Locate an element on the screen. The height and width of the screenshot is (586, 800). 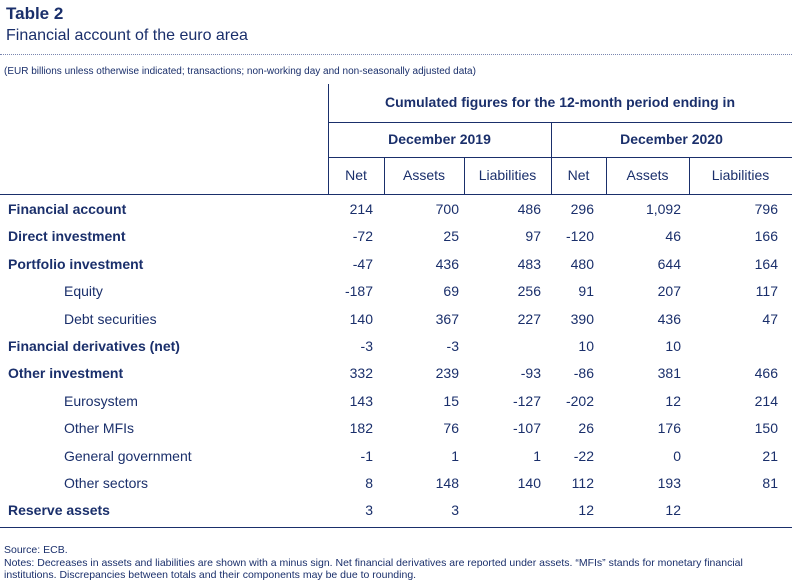
table-cell: 97 is located at coordinates (533, 236).